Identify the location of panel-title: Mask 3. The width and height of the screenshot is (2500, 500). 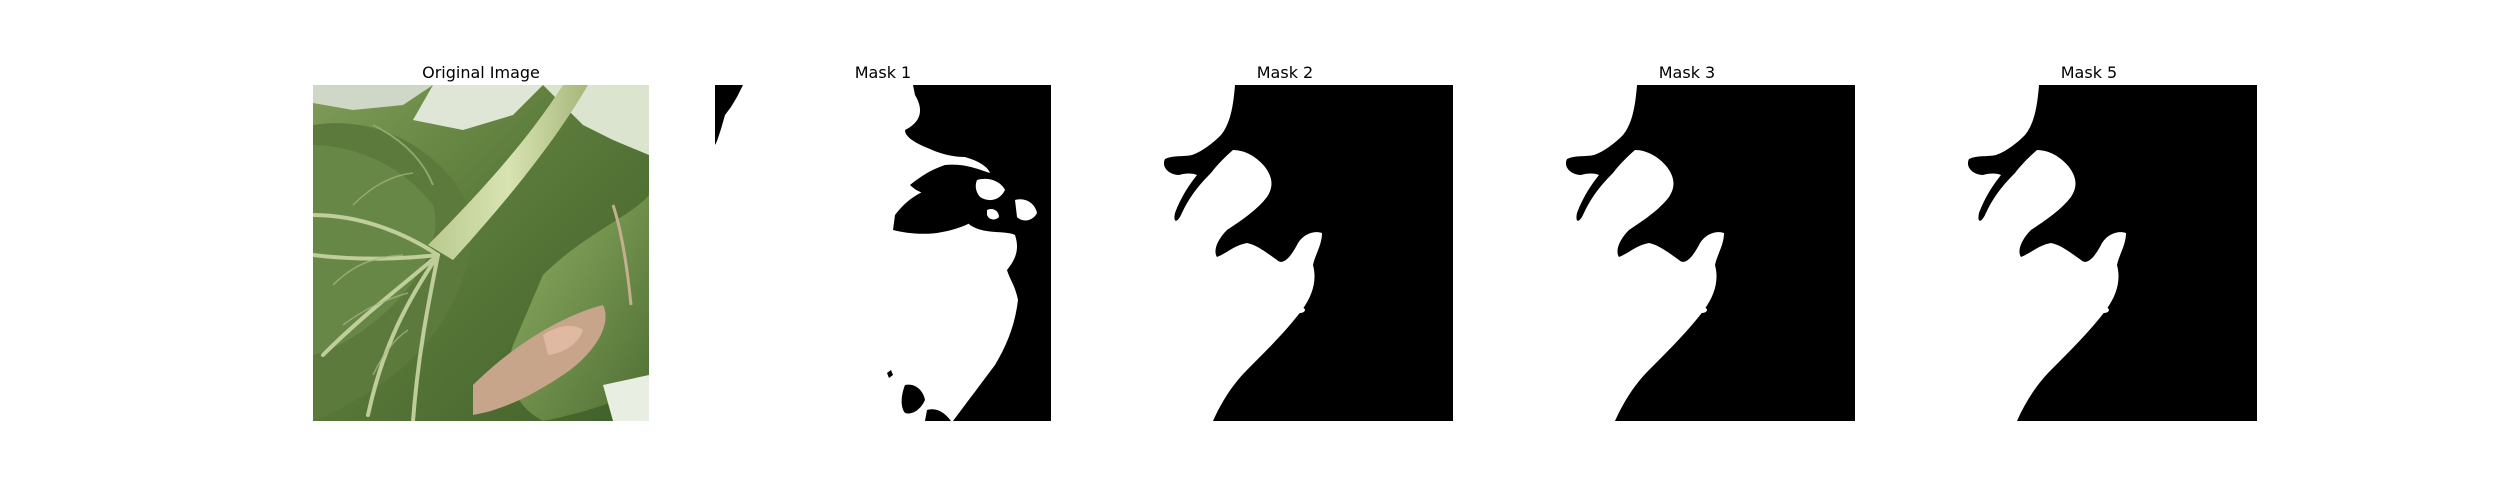
(1687, 72).